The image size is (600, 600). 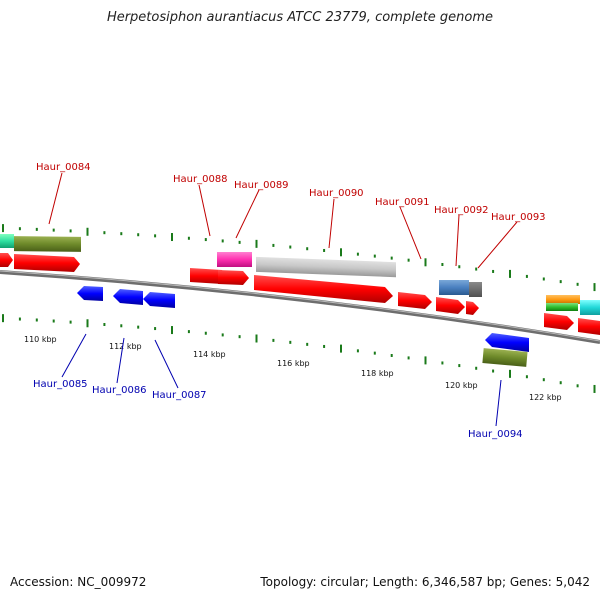 What do you see at coordinates (590, 307) in the screenshot?
I see `feature-cyan` at bounding box center [590, 307].